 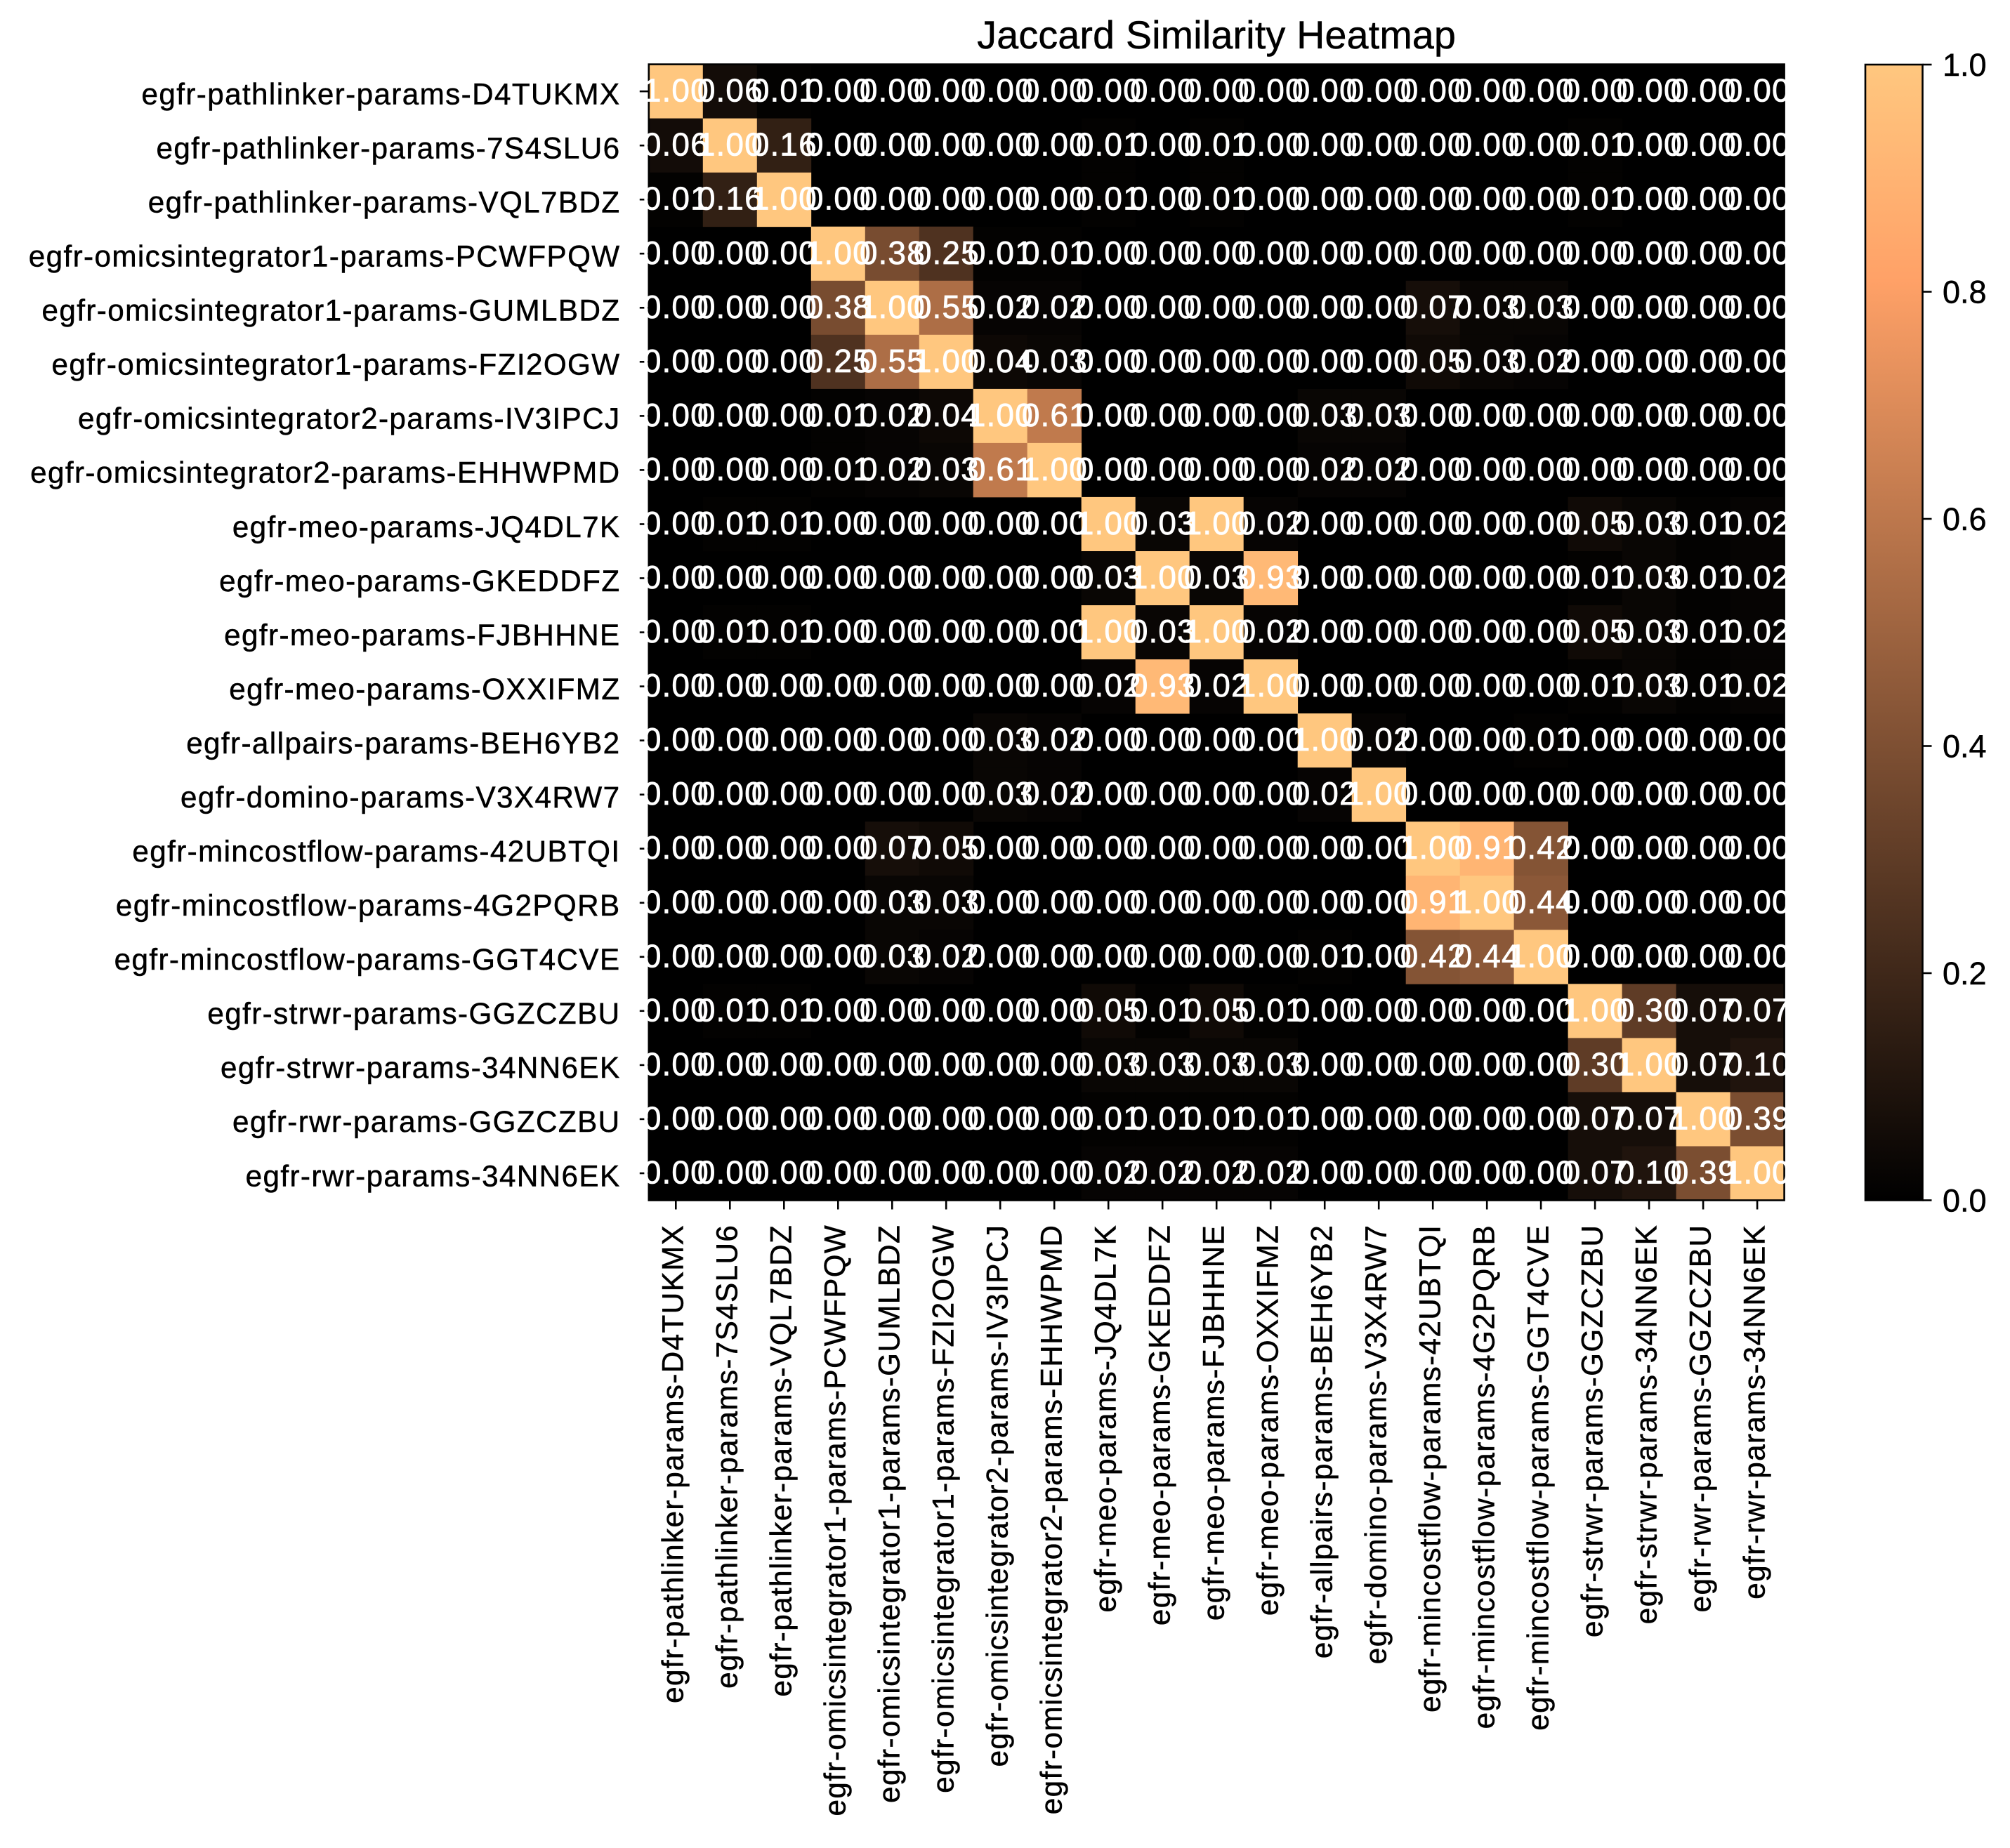 I want to click on svg-text: egfr-allpairs-params-BEH6YB2, so click(x=1322, y=1441).